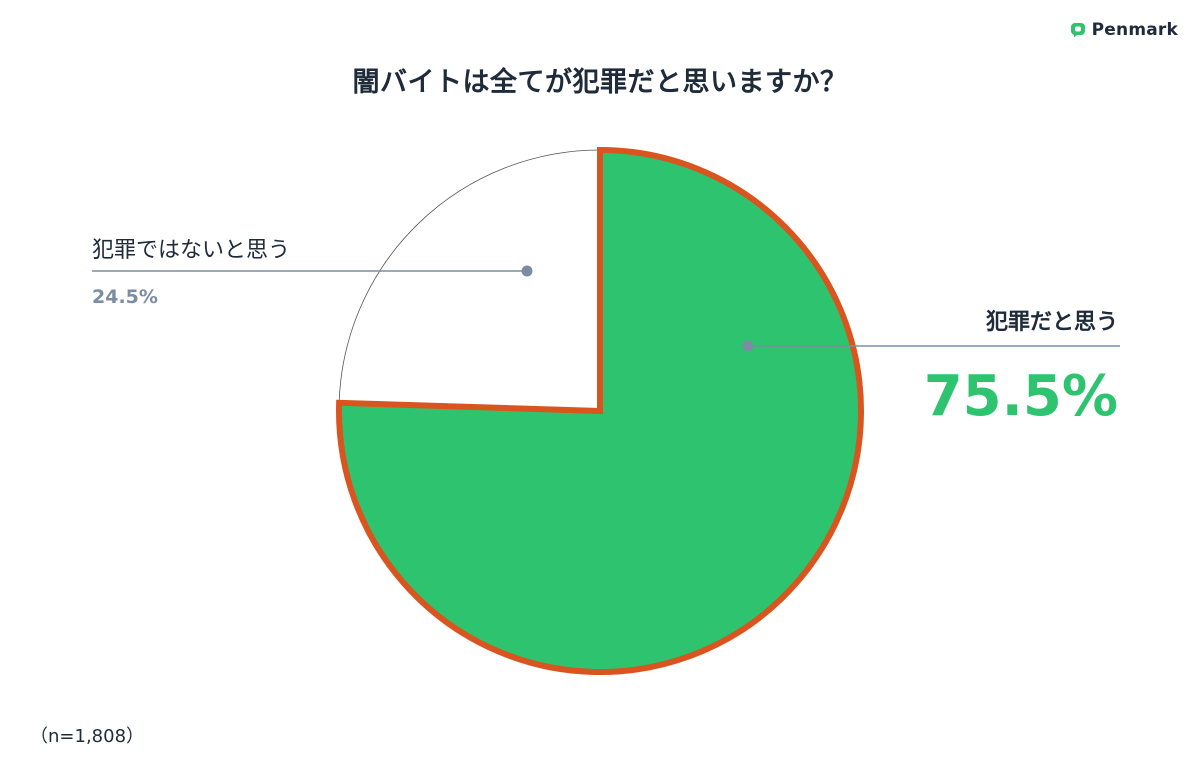 The image size is (1200, 775). Describe the element at coordinates (87, 736) in the screenshot. I see `sample-size-note: （n=1,808）` at that location.